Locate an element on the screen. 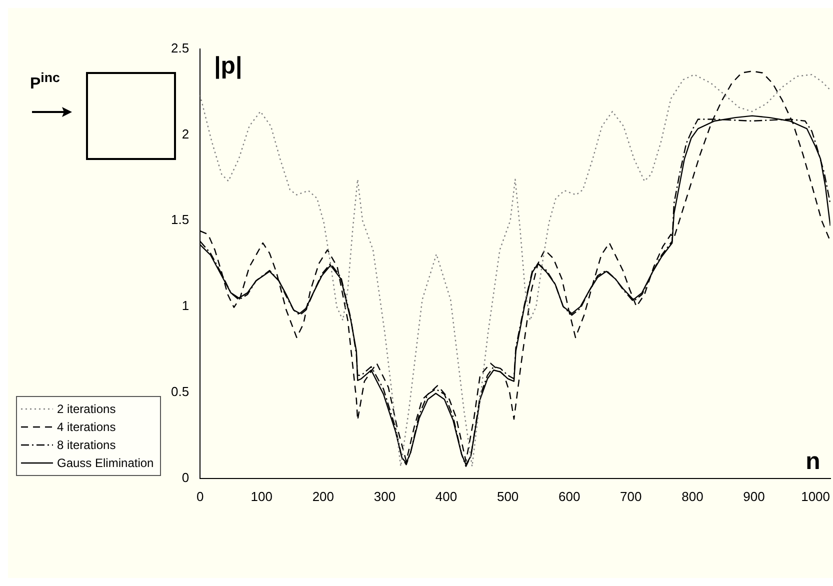 This screenshot has width=833, height=586. x-tick-label: 400 is located at coordinates (446, 496).